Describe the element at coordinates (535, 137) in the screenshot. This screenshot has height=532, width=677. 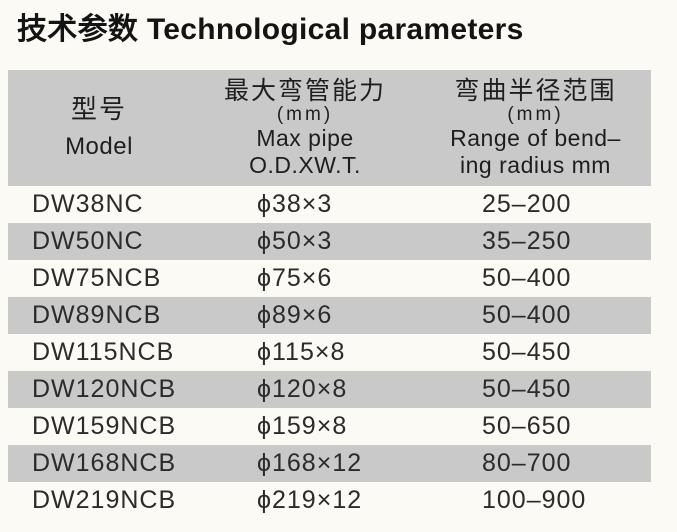
I see `header-radius-en1: Range of bend–` at that location.